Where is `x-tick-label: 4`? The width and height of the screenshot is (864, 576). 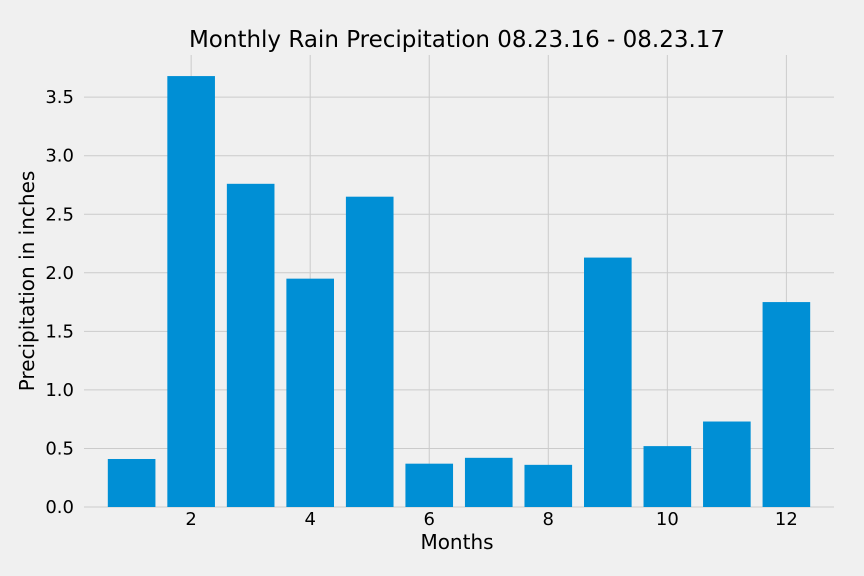 x-tick-label: 4 is located at coordinates (309, 519).